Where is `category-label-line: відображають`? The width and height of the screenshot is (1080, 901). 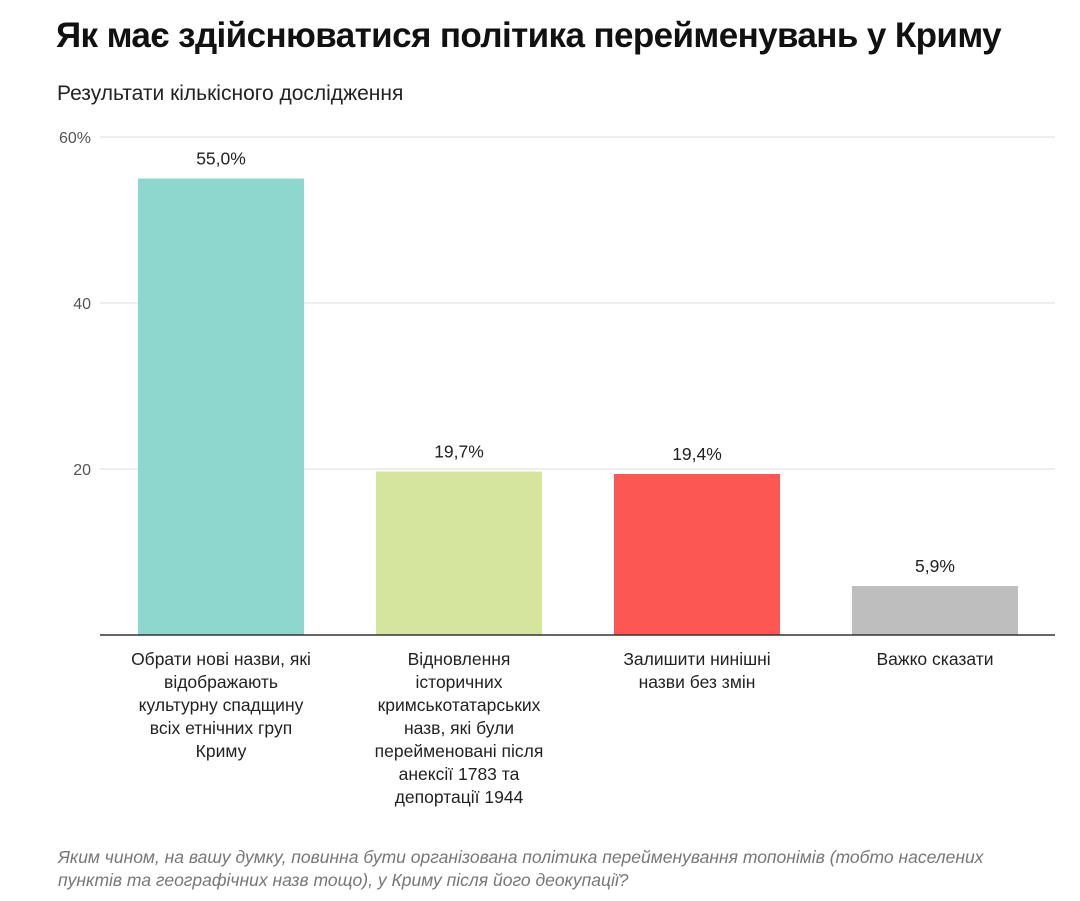
category-label-line: відображають is located at coordinates (221, 682).